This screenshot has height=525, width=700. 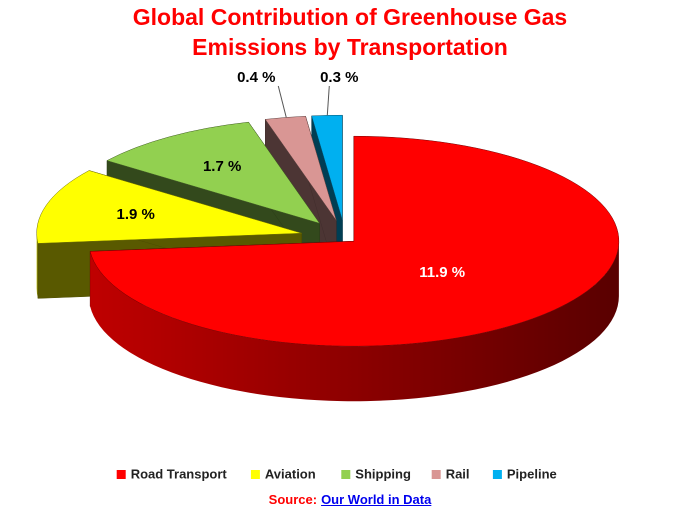 What do you see at coordinates (339, 77) in the screenshot?
I see `data-label: 0.3 %` at bounding box center [339, 77].